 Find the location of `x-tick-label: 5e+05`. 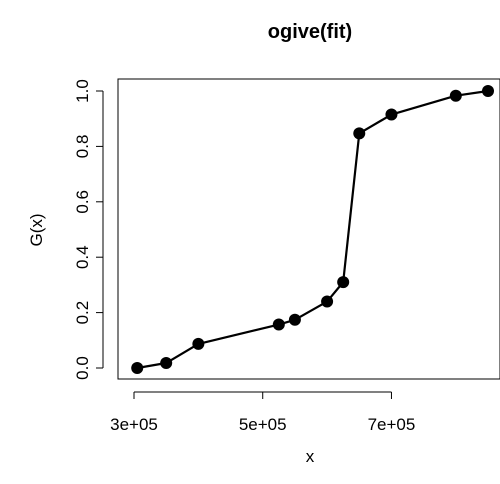

x-tick-label: 5e+05 is located at coordinates (263, 424).